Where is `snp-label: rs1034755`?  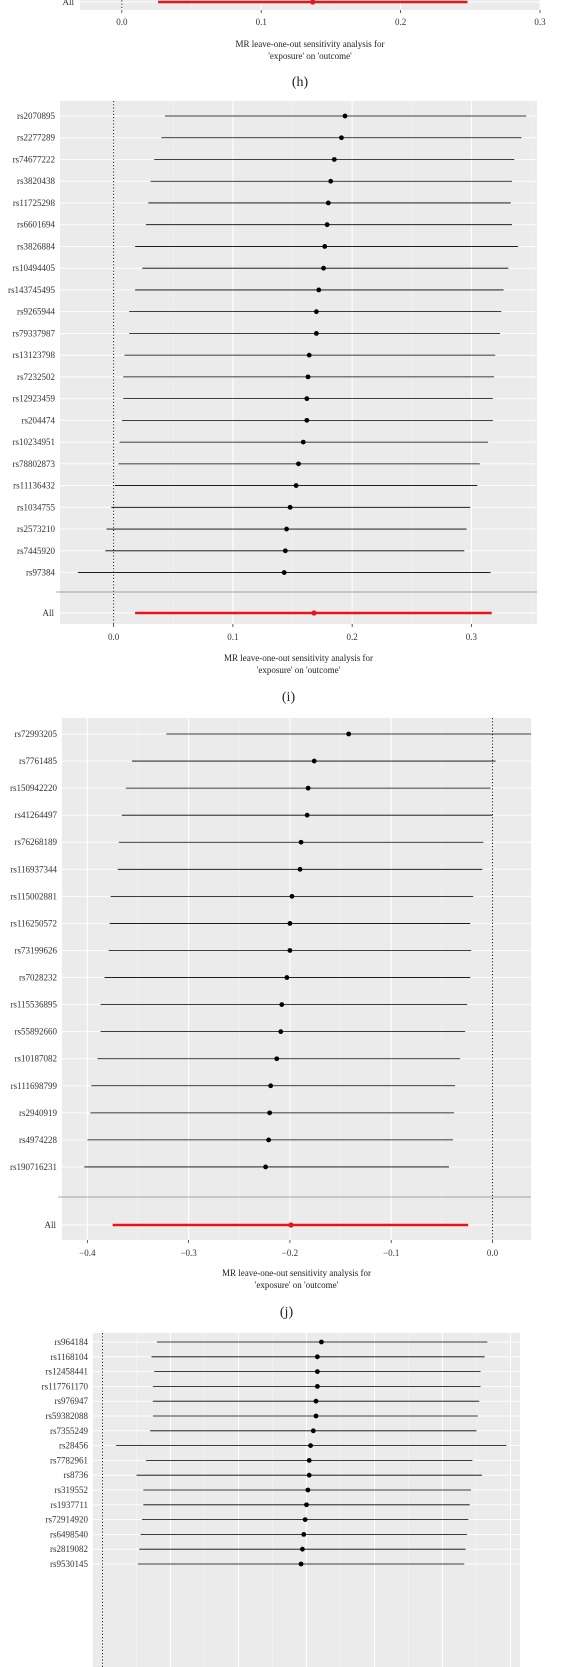
snp-label: rs1034755 is located at coordinates (36, 507).